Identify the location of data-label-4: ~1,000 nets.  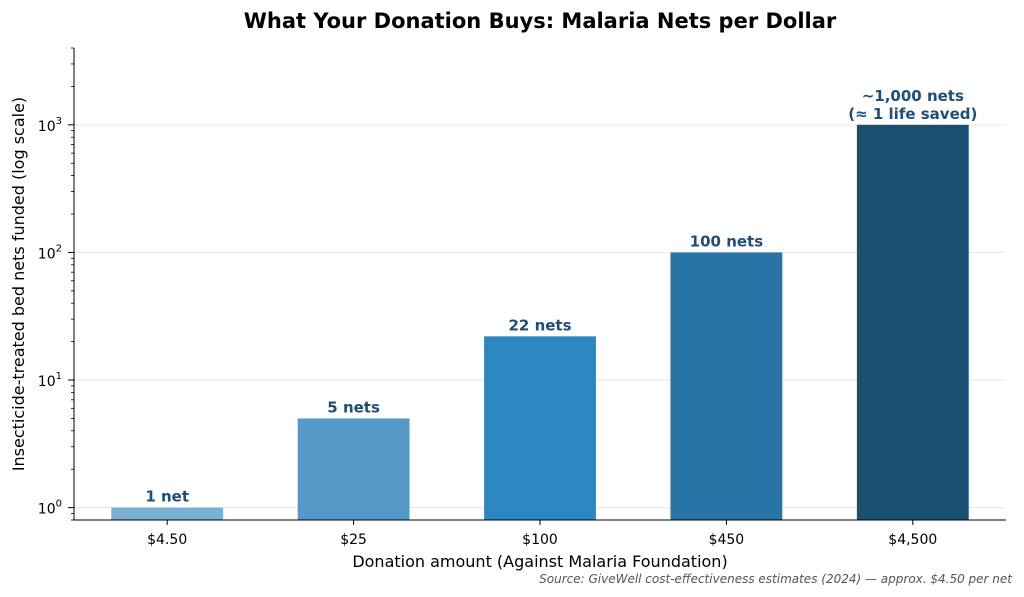
(913, 96).